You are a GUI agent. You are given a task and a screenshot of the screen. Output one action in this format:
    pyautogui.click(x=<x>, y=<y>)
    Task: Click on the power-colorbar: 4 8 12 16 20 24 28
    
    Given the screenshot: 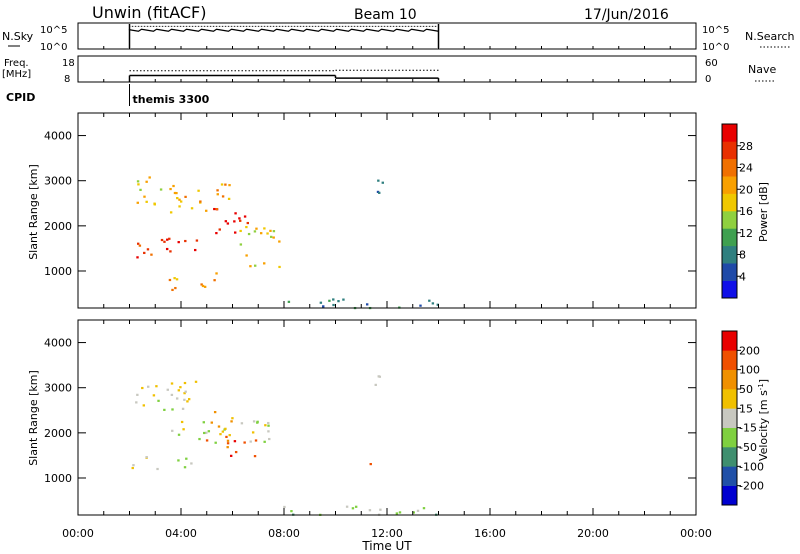 What is the action you would take?
    pyautogui.click(x=737, y=211)
    